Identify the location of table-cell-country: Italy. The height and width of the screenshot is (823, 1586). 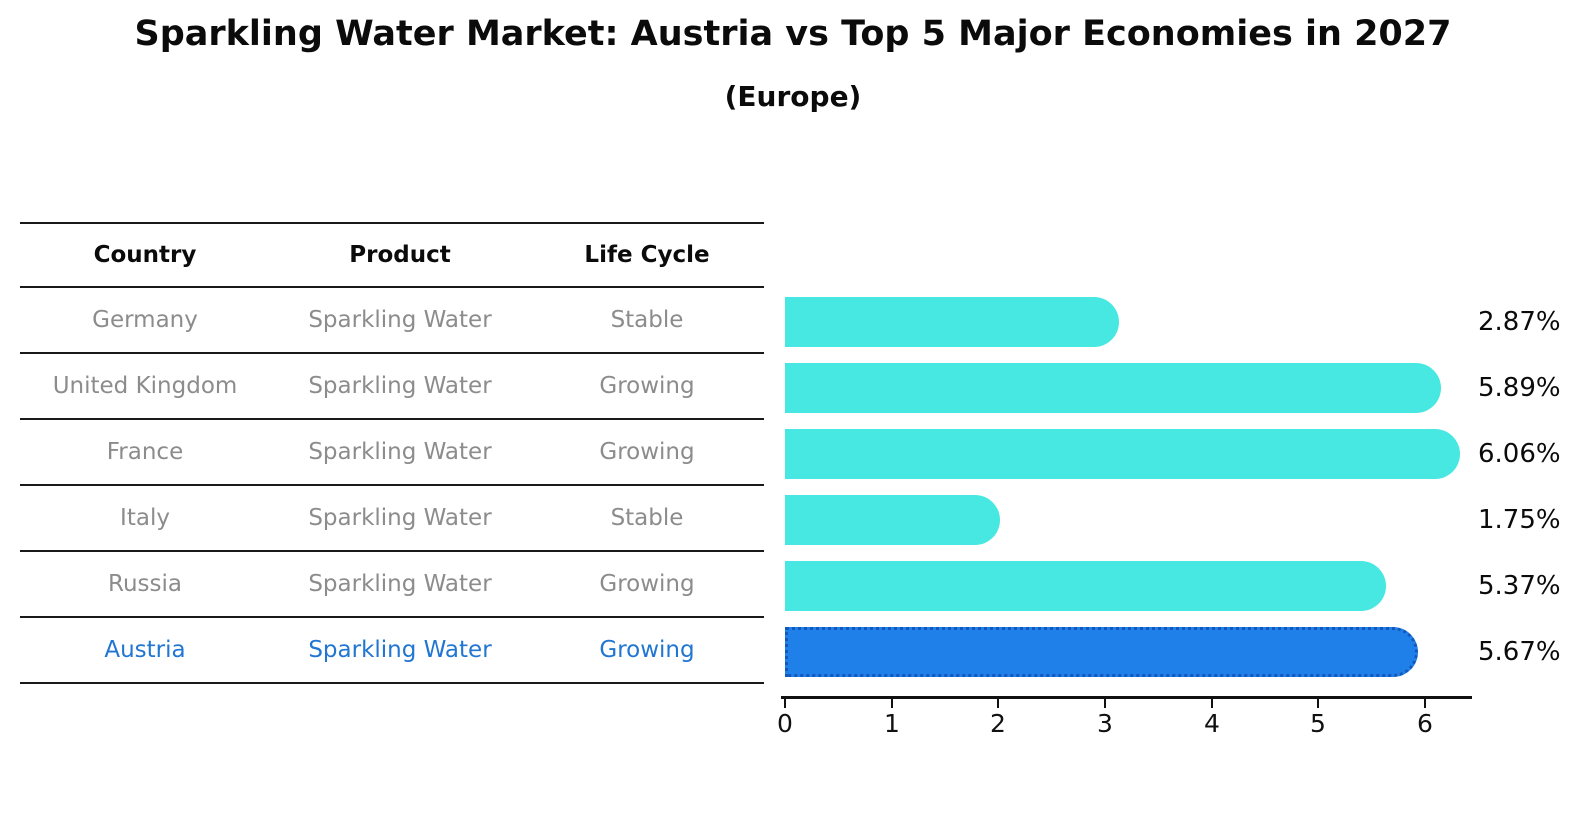
(145, 518).